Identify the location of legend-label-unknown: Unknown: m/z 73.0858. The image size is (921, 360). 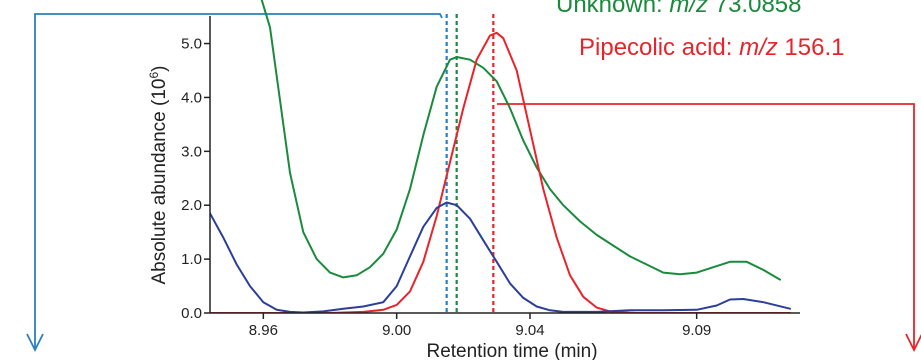
(678, 9).